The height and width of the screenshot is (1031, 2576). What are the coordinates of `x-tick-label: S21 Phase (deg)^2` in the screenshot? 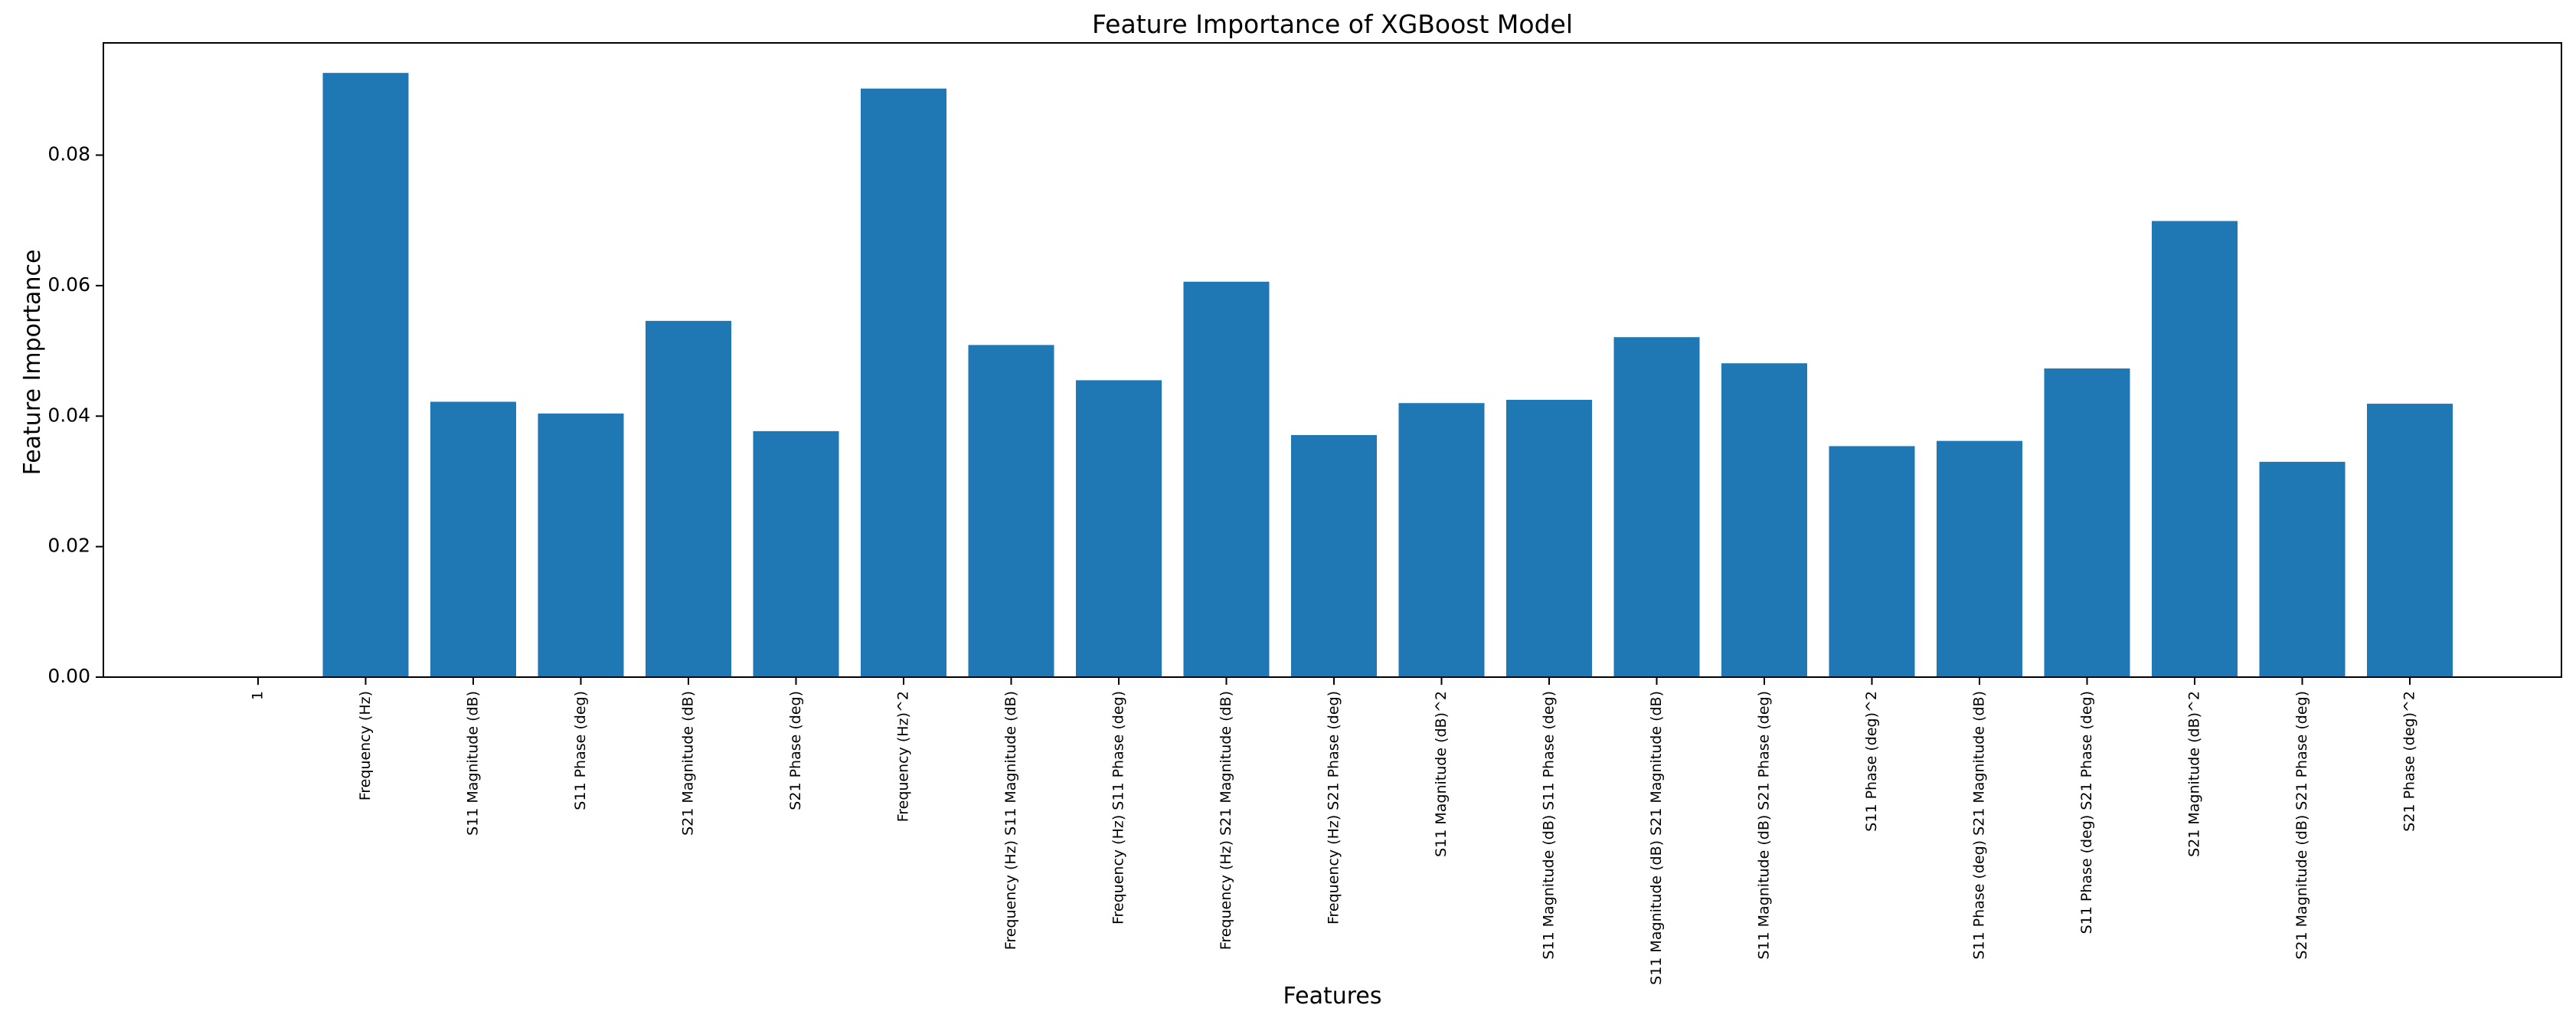 It's located at (2409, 761).